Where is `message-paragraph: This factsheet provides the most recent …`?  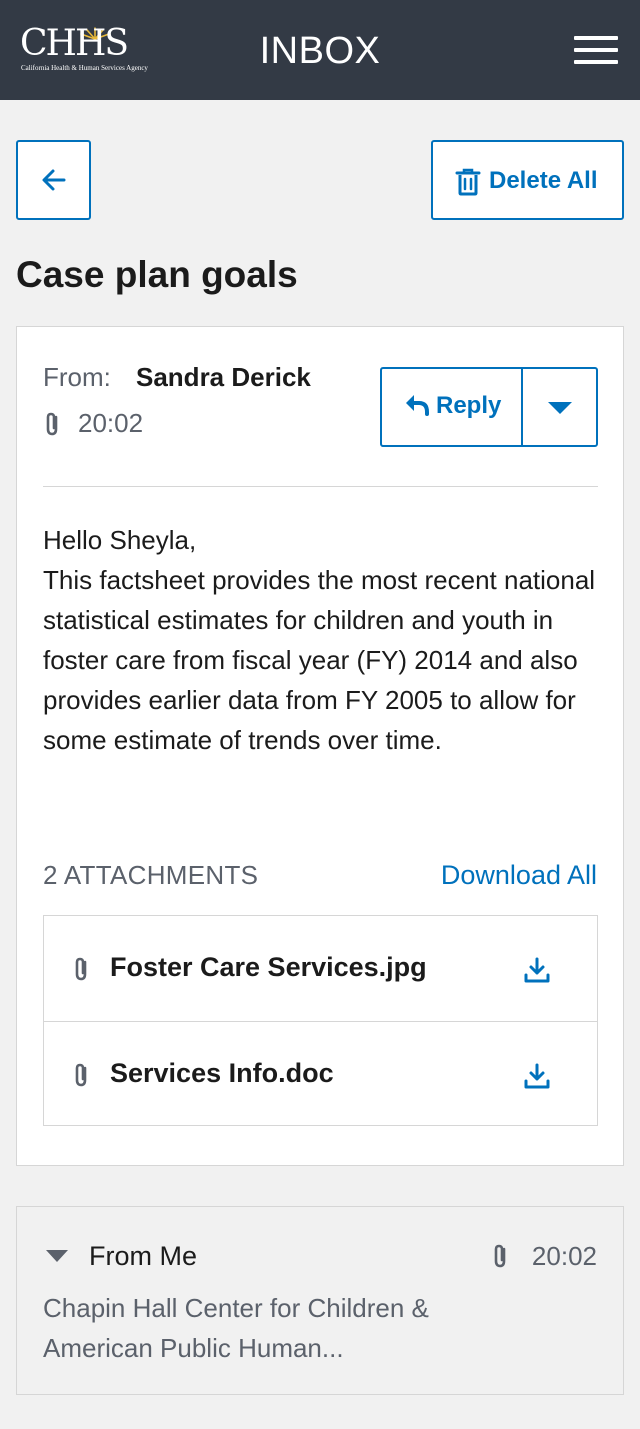 message-paragraph: This factsheet provides the most recent … is located at coordinates (319, 660).